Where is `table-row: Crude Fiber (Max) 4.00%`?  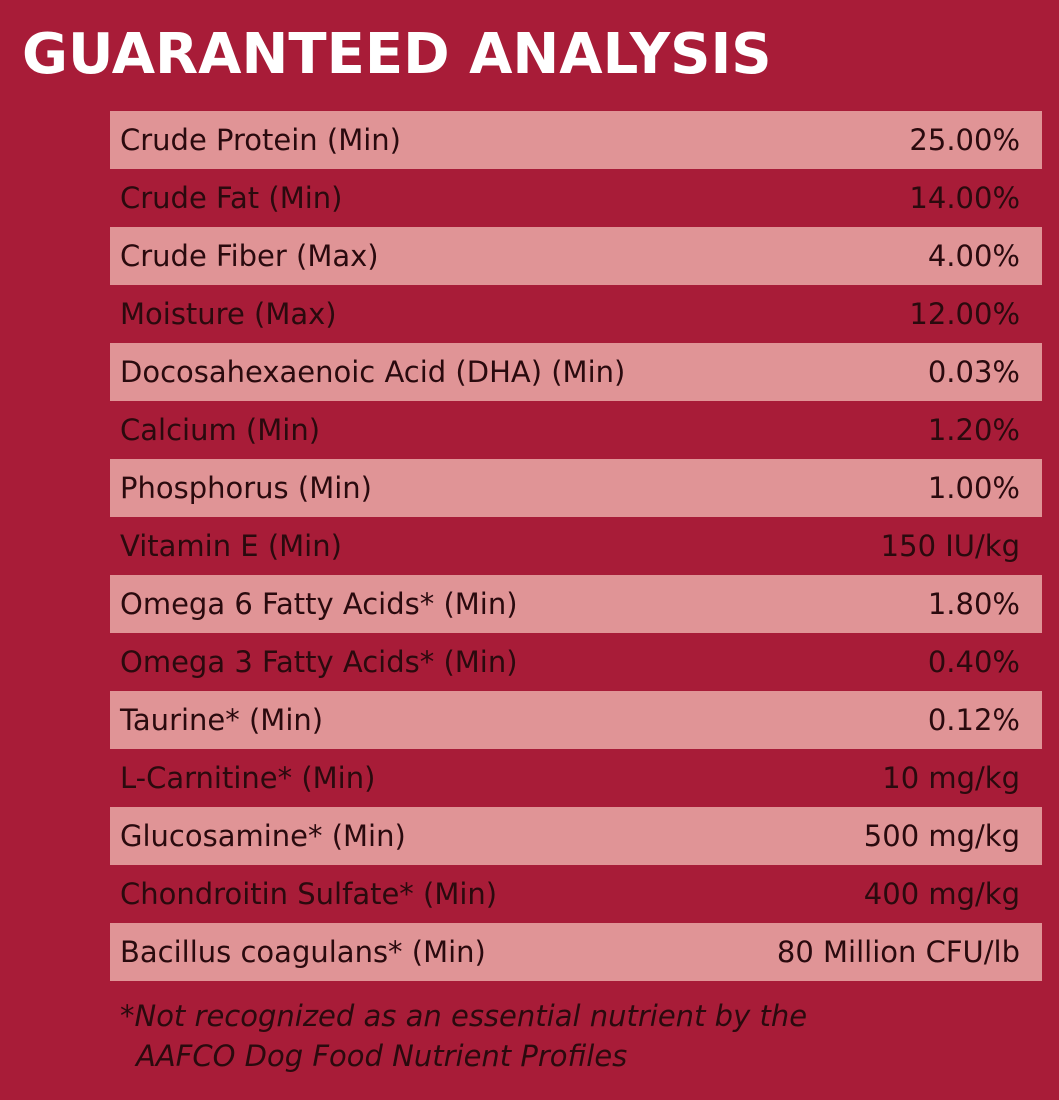 table-row: Crude Fiber (Max) 4.00% is located at coordinates (576, 256).